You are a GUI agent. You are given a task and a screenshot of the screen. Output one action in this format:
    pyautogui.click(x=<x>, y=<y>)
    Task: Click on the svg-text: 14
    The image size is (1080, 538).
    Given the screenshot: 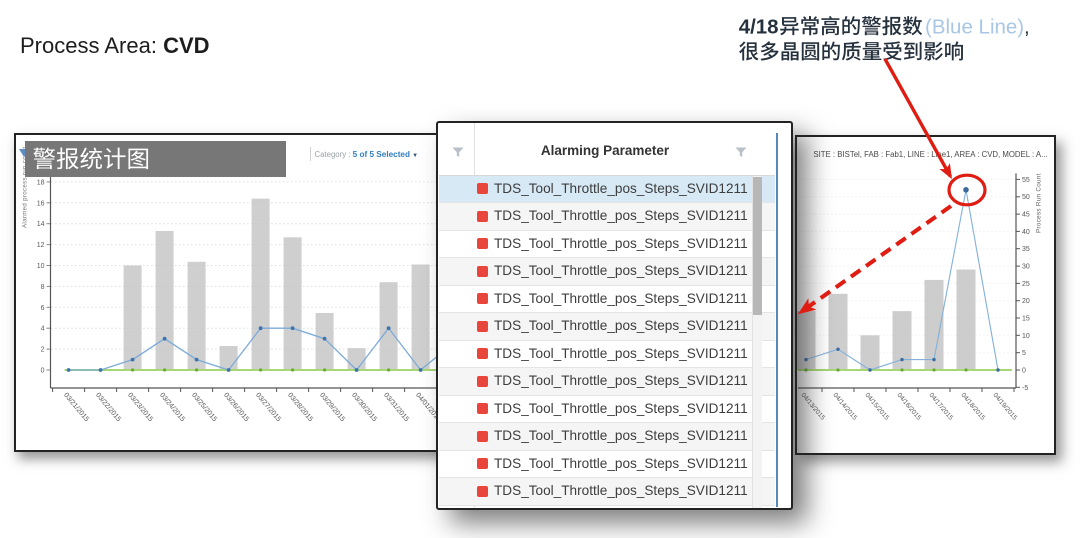 What is the action you would take?
    pyautogui.click(x=41, y=224)
    